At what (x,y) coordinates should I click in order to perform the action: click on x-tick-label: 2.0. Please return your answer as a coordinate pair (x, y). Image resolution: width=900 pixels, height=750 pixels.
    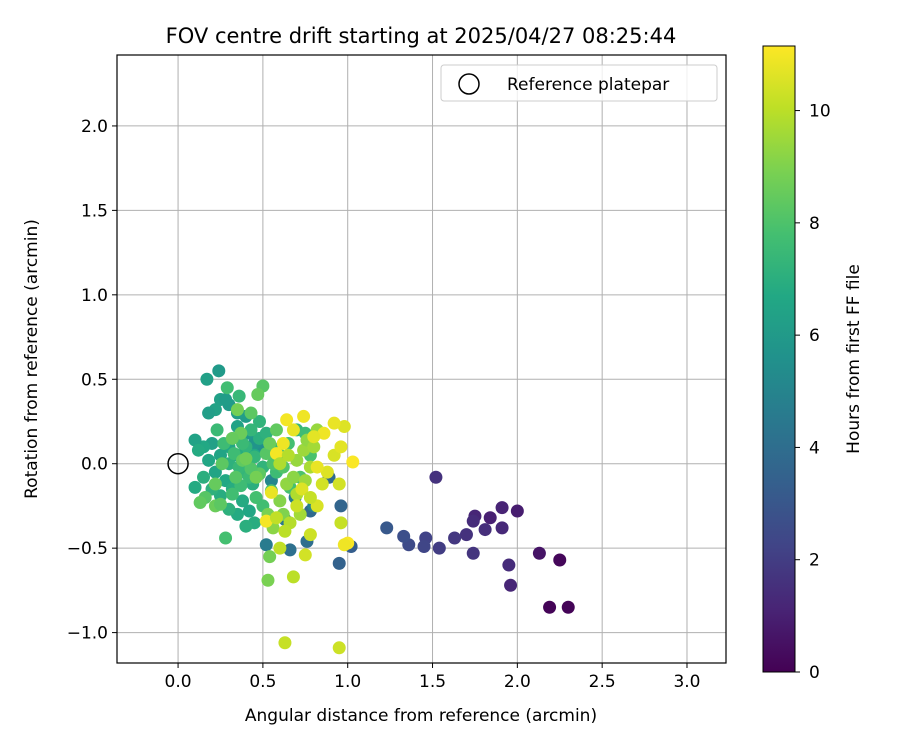
    Looking at the image, I should click on (517, 682).